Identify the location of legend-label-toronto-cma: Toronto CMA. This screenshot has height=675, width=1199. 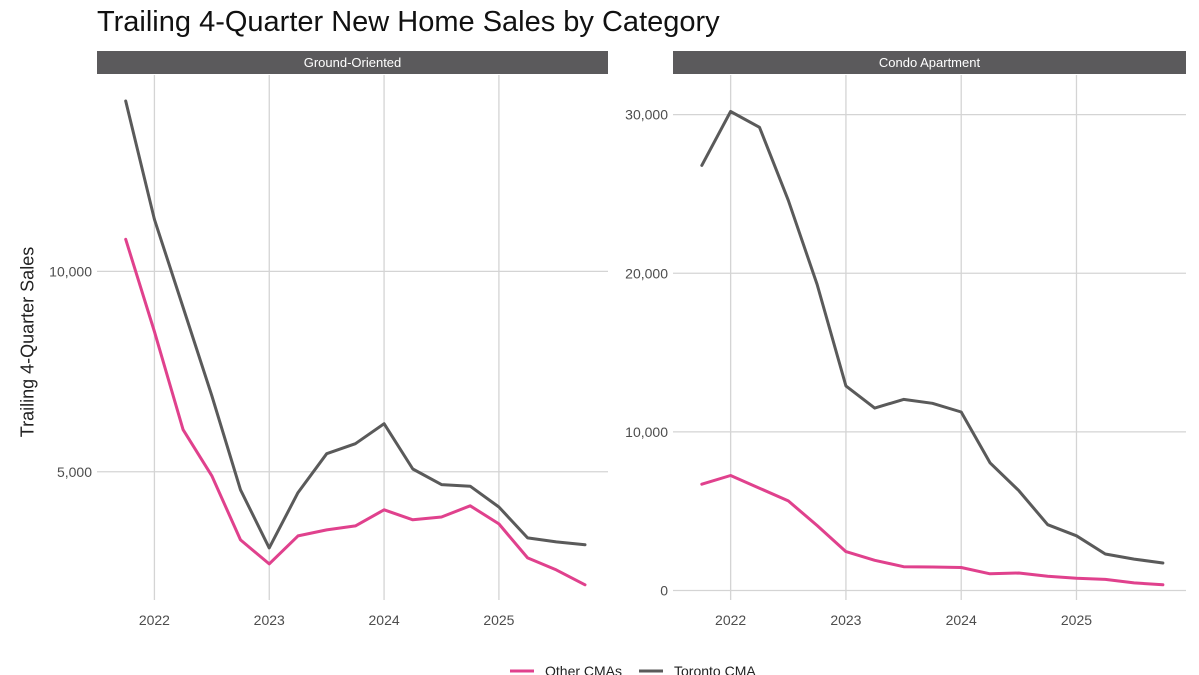
(715, 669).